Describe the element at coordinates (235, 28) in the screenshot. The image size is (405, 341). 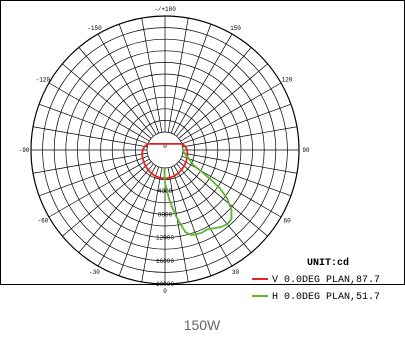
I see `angle-tick-label: 150` at that location.